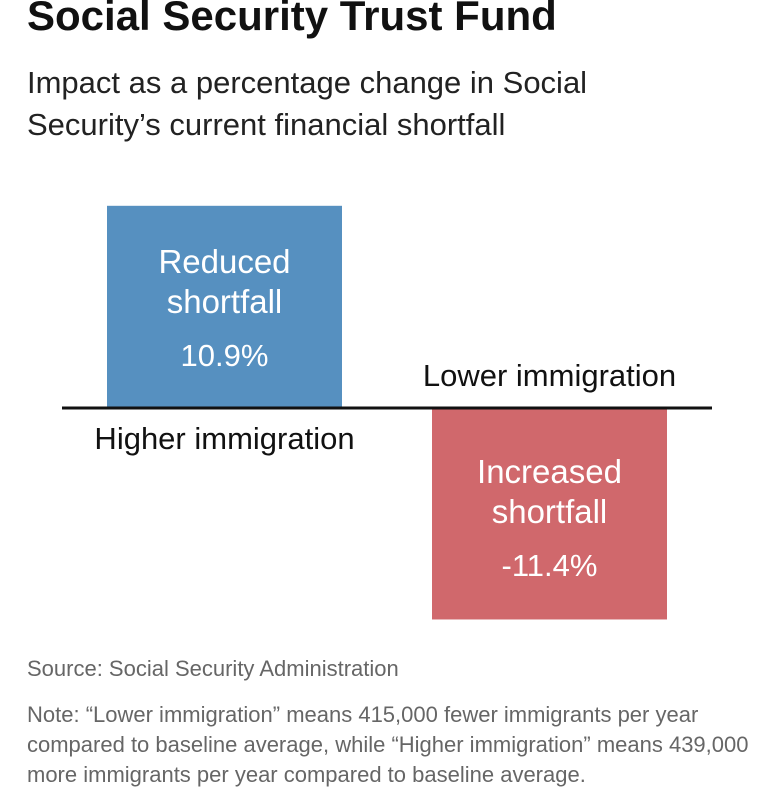  Describe the element at coordinates (549, 375) in the screenshot. I see `category-label: Lower immigration` at that location.